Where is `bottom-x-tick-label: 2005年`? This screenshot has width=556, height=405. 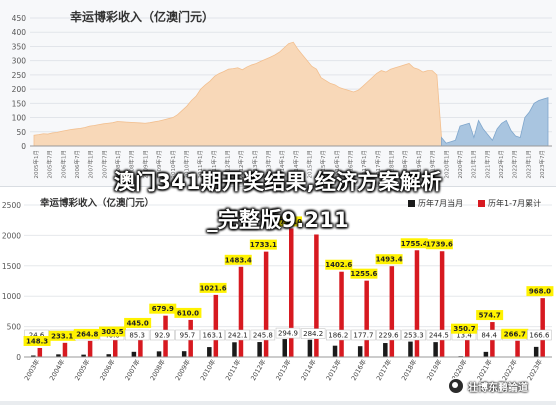 bottom-x-tick-label: 2005年 is located at coordinates (82, 369).